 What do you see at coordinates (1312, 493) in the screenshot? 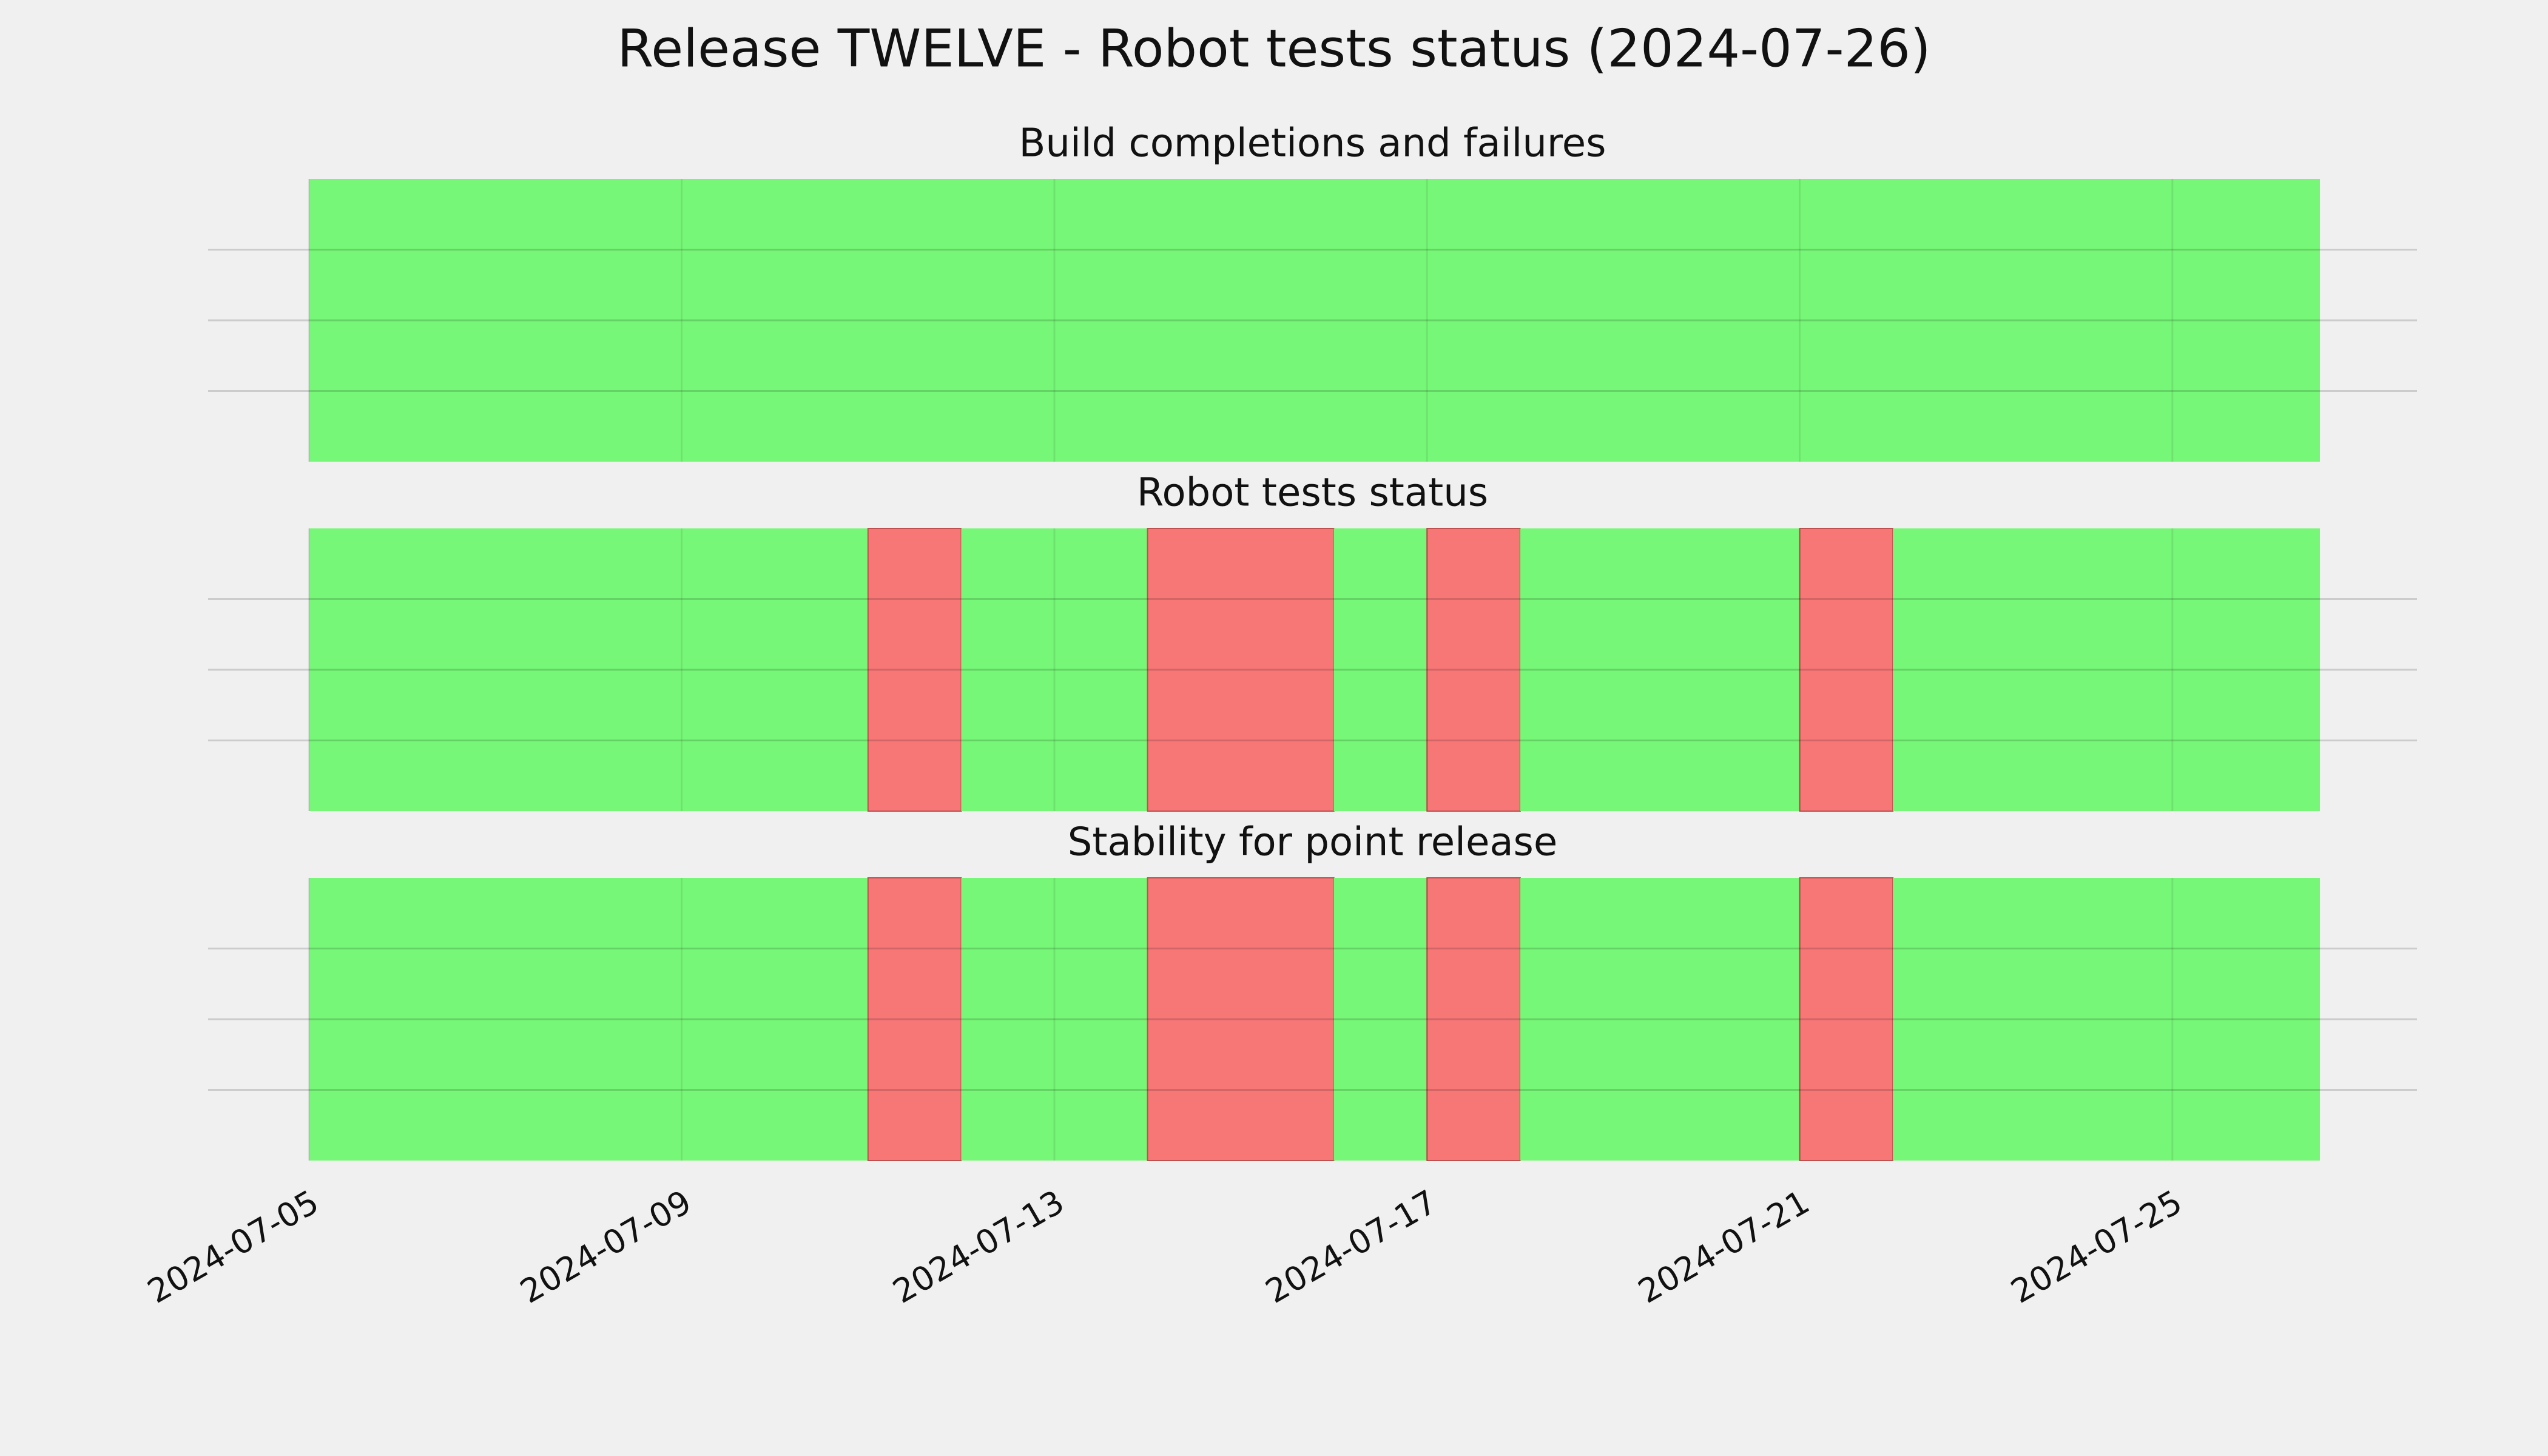
I see `panel-title: Robot tests status` at bounding box center [1312, 493].